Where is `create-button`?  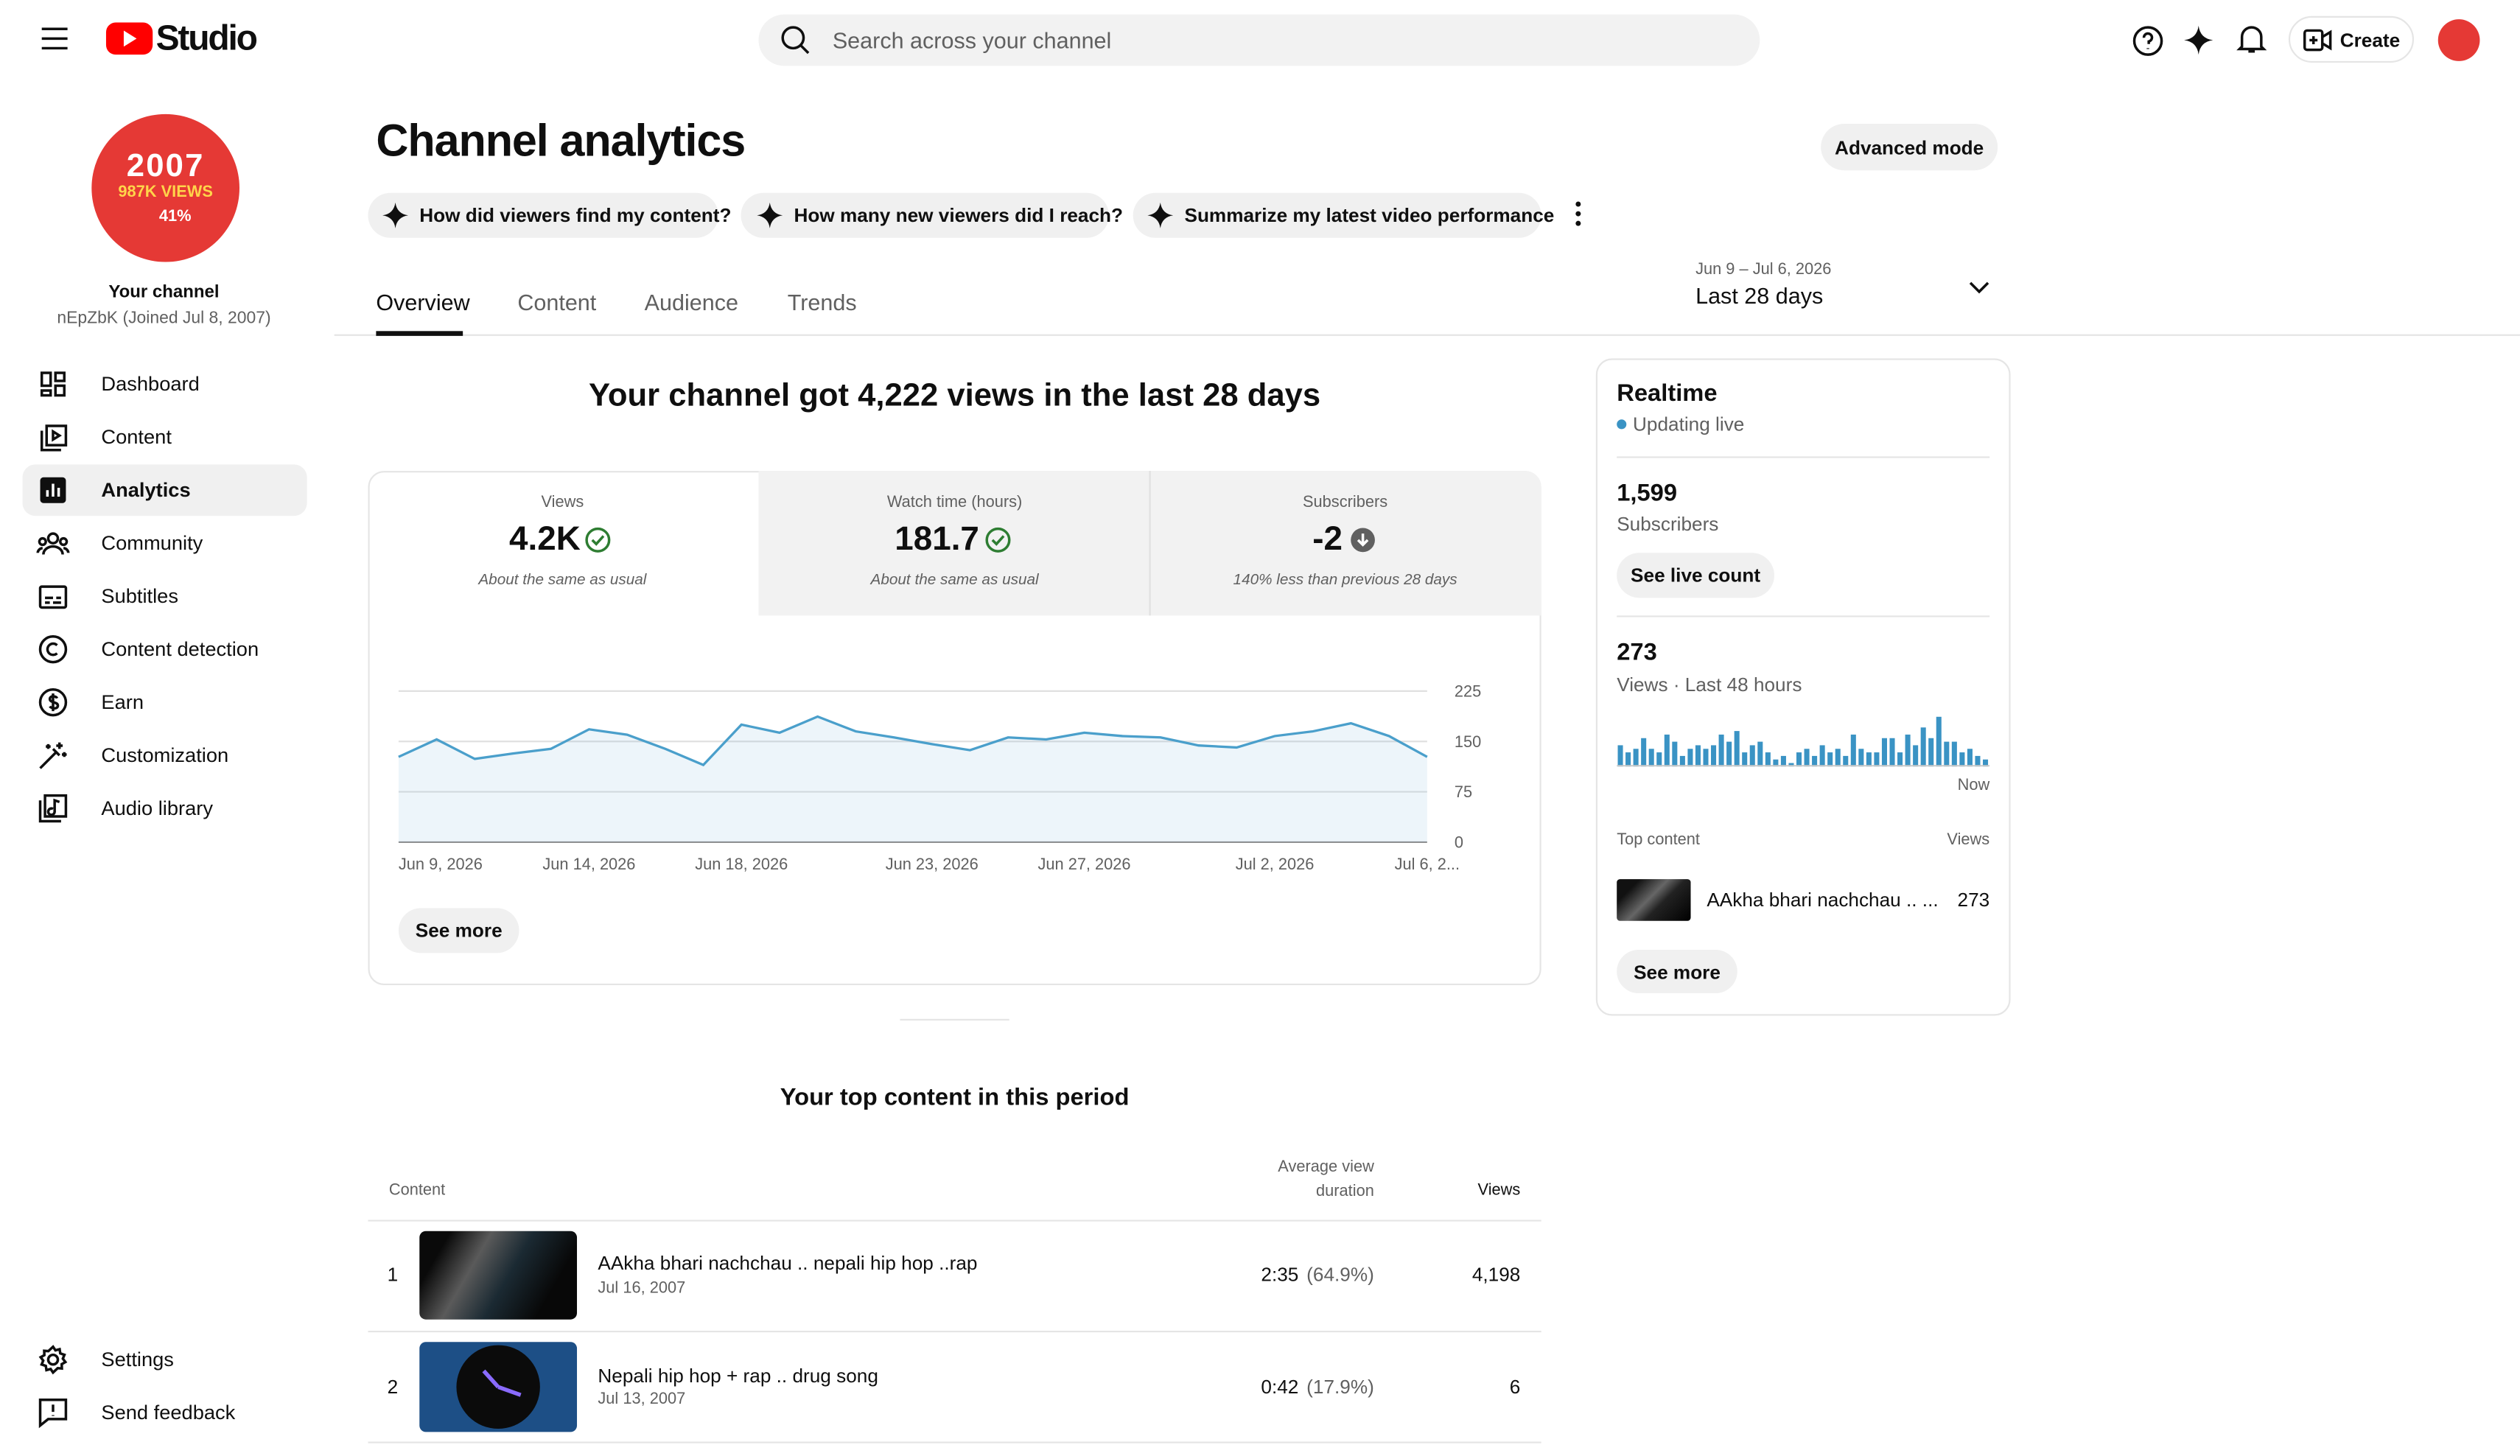
create-button is located at coordinates (2351, 39).